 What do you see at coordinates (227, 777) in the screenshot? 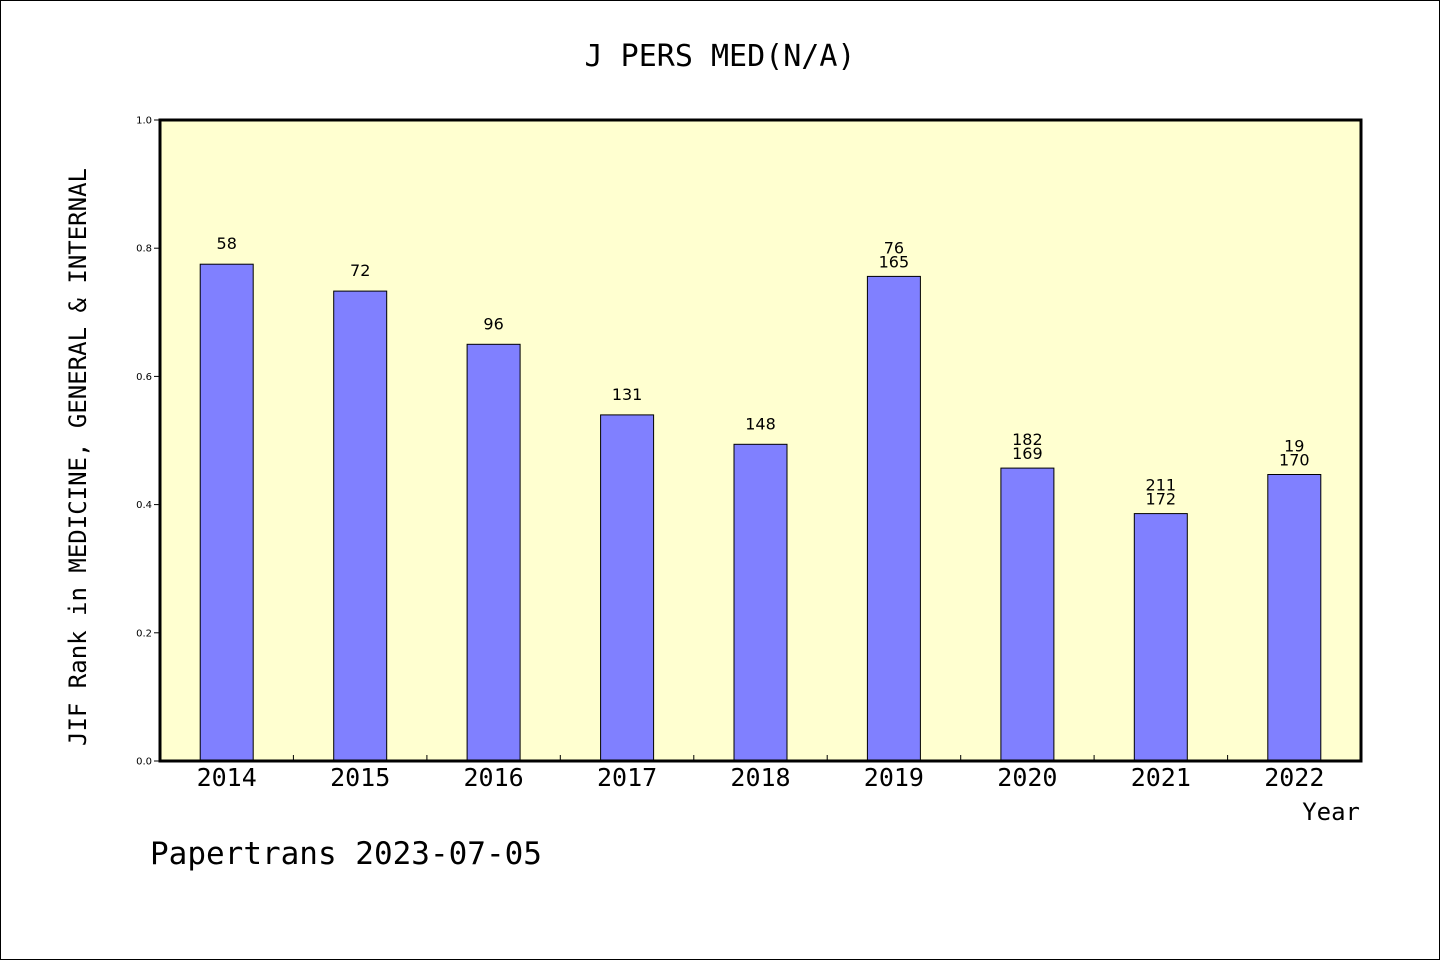
I see `x-tick-label: 2014` at bounding box center [227, 777].